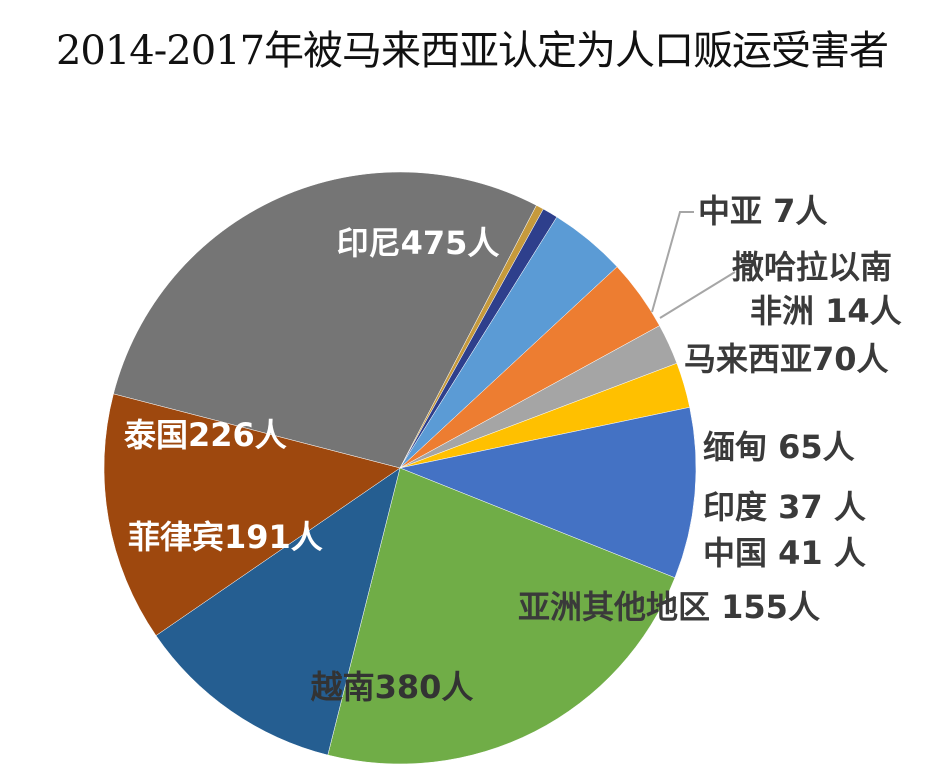 This screenshot has height=784, width=944. I want to click on slice-label-china: 中国 41 人, so click(784, 553).